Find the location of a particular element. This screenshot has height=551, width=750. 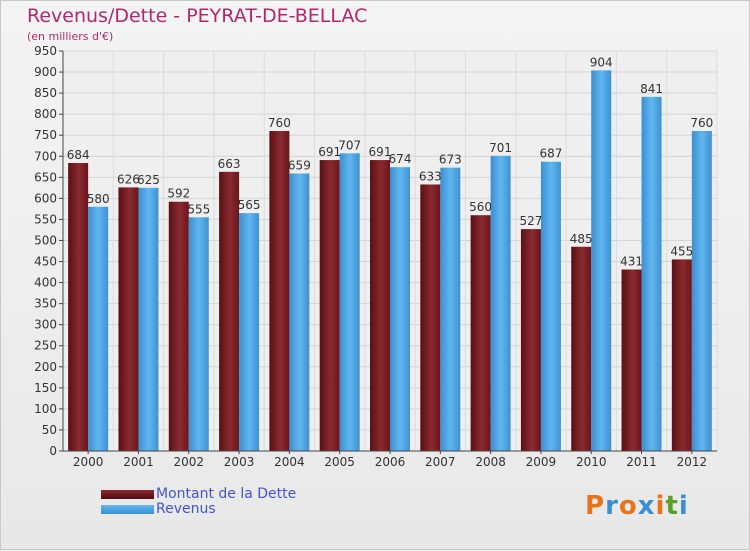

data-label-dette: 626 is located at coordinates (128, 179).